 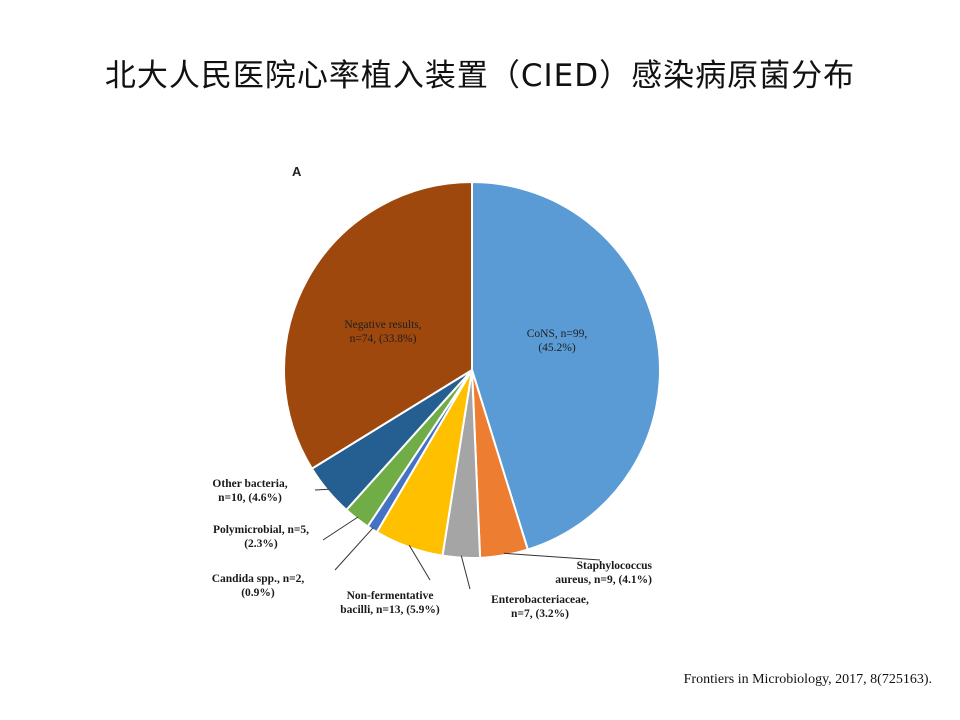 I want to click on slice-label-polymicrobial: Polymicrobial, n=5, (2.3%), so click(x=261, y=537).